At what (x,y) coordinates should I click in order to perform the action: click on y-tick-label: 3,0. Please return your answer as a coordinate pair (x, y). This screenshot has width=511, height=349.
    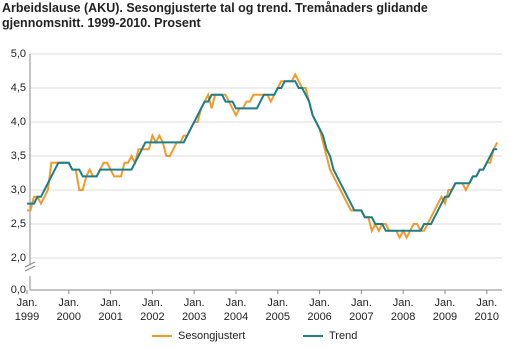
    Looking at the image, I should click on (18, 190).